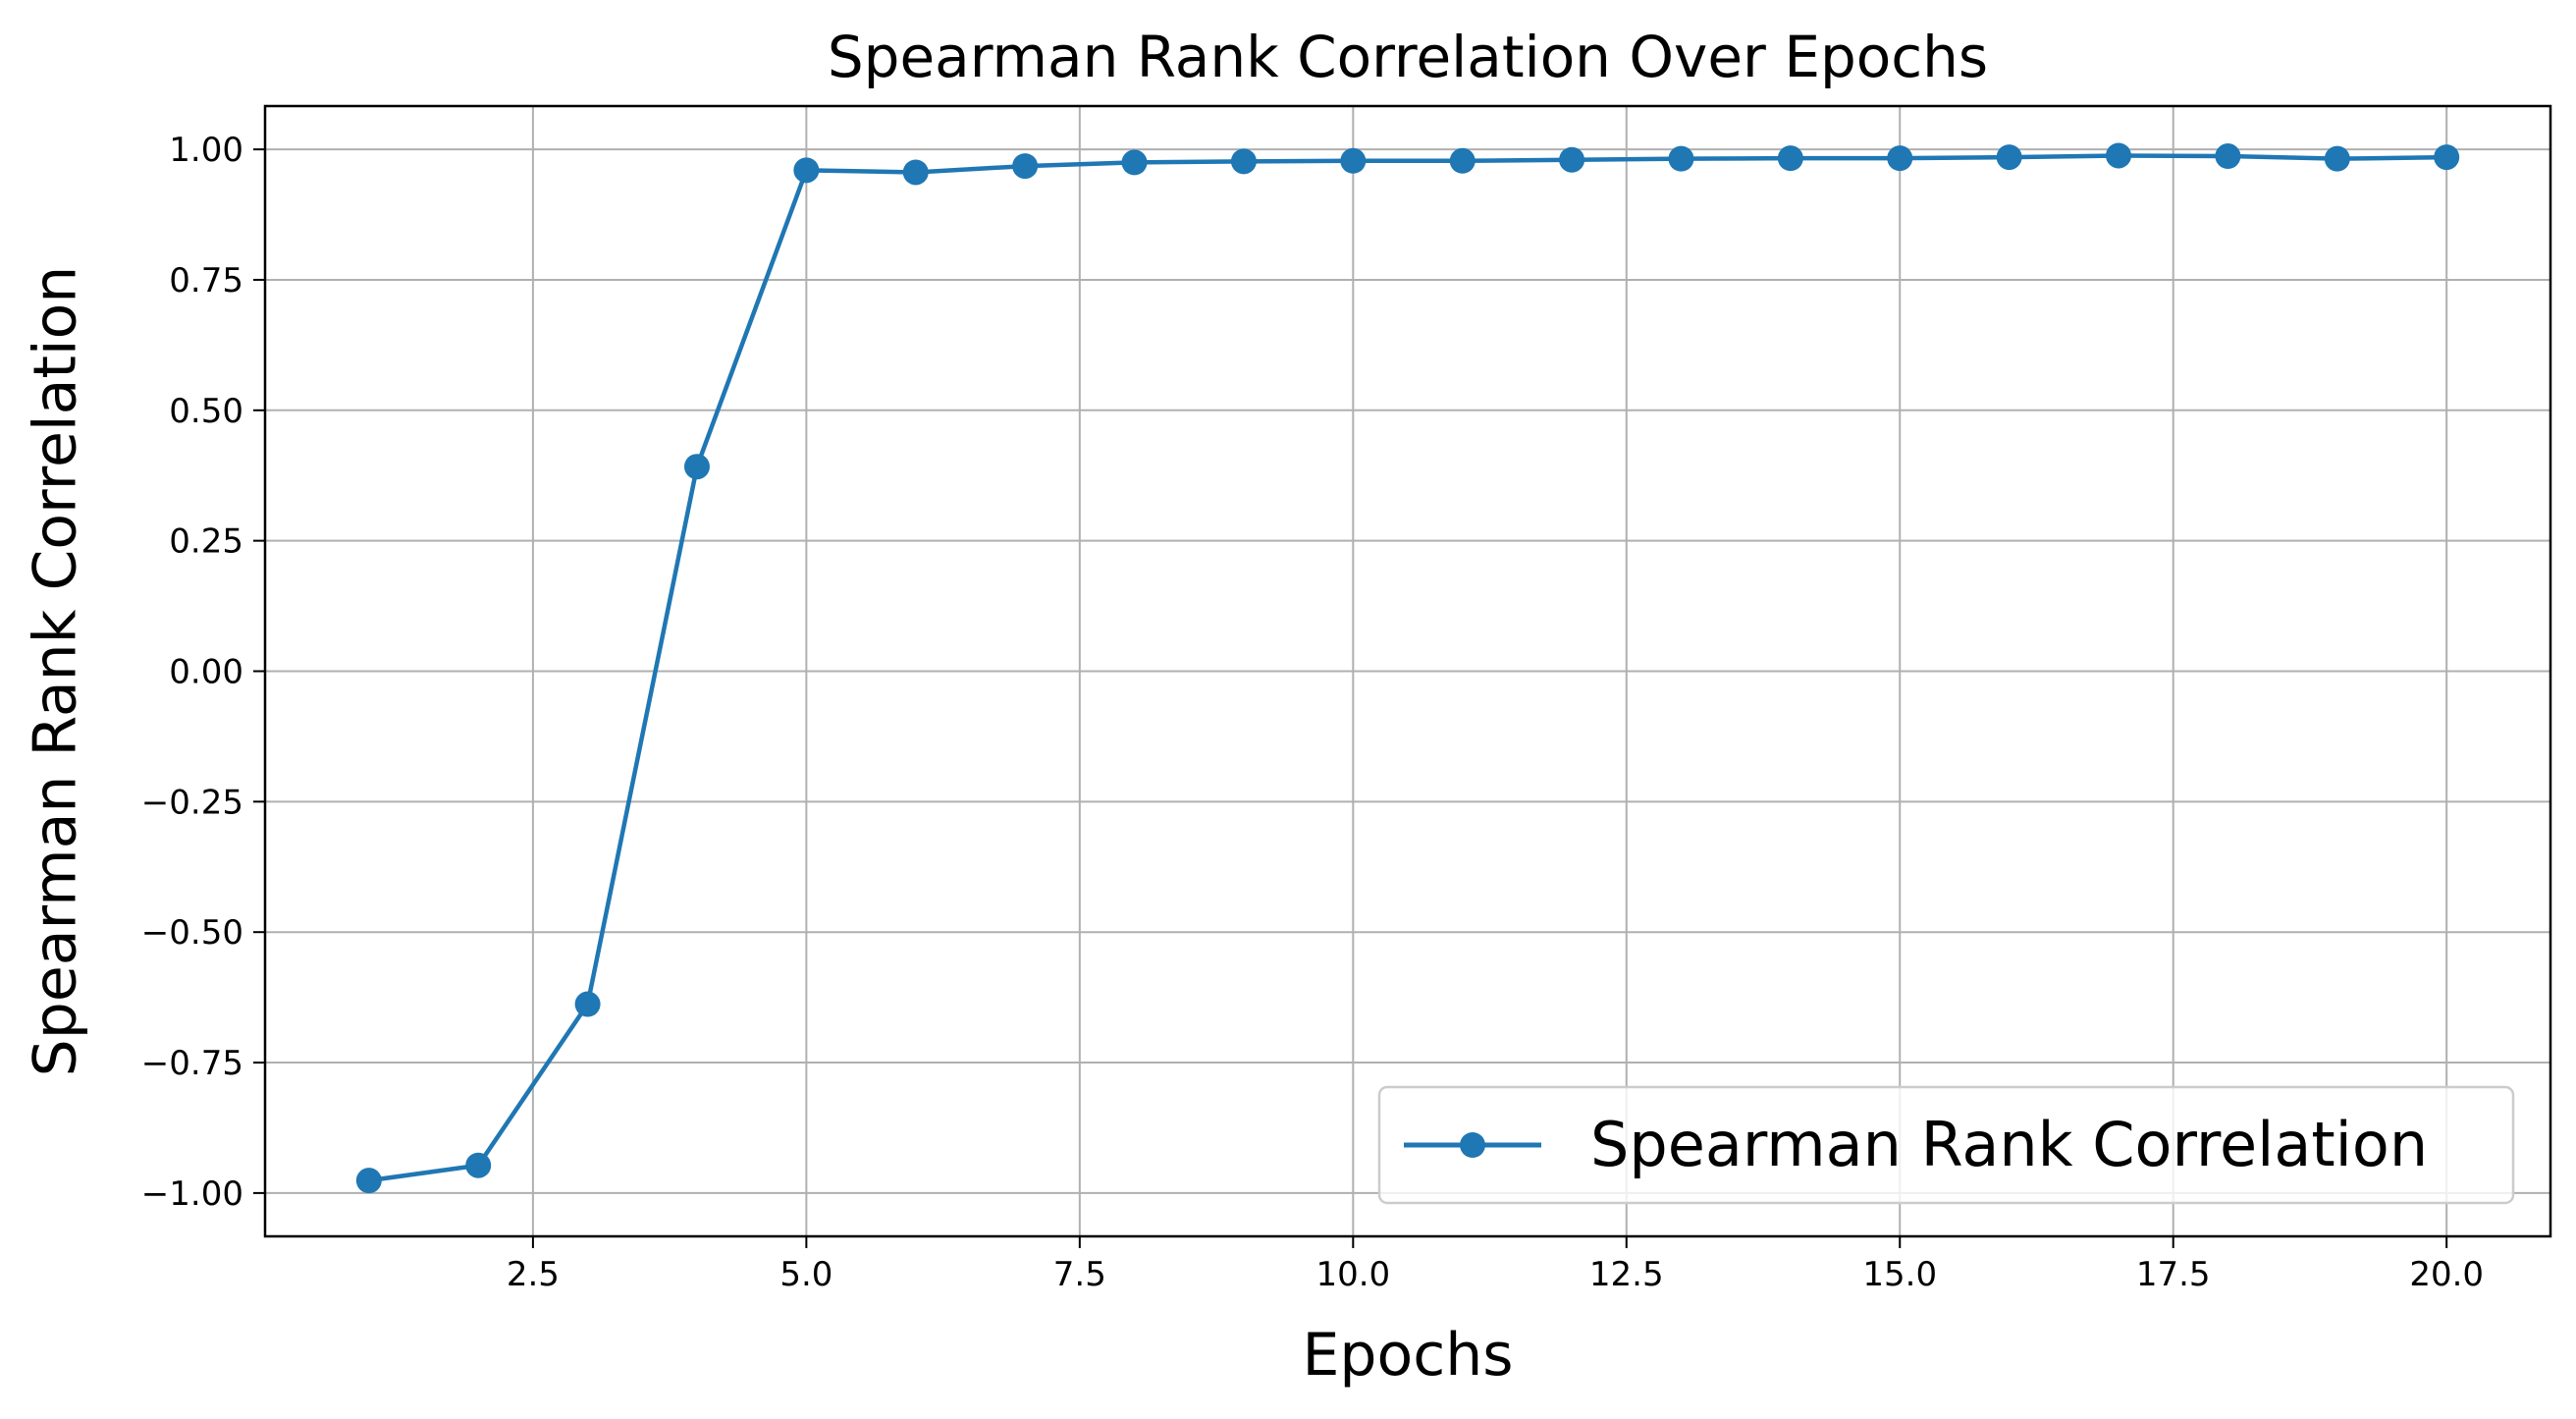 Image resolution: width=2576 pixels, height=1419 pixels. Describe the element at coordinates (206, 411) in the screenshot. I see `y-tick-label: 0.50` at that location.